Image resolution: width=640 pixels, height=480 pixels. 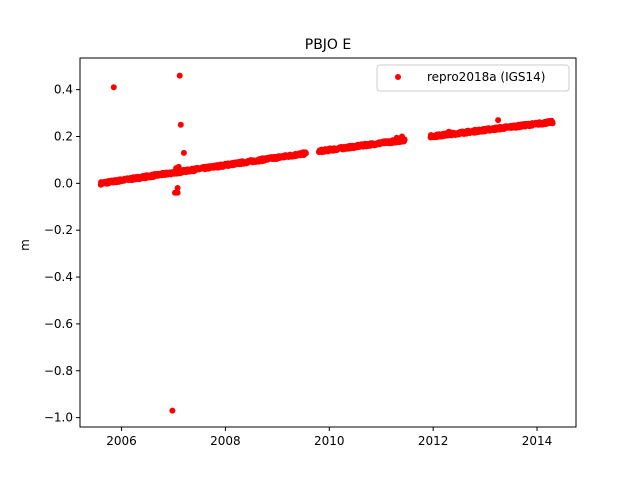 I want to click on x-tick-label: 2010, so click(x=329, y=441).